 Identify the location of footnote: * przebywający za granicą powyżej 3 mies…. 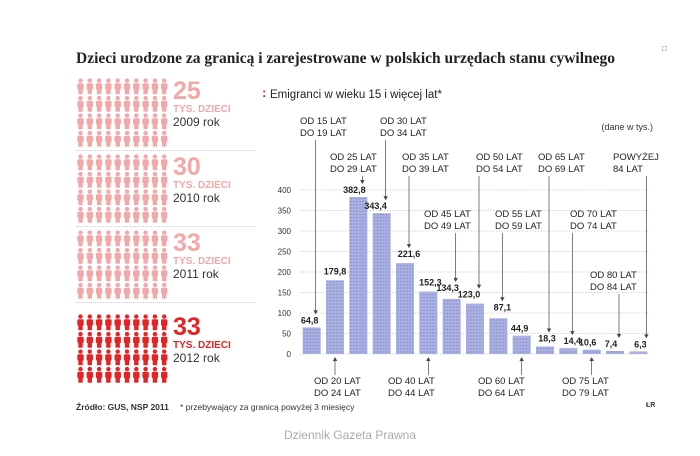
(267, 407).